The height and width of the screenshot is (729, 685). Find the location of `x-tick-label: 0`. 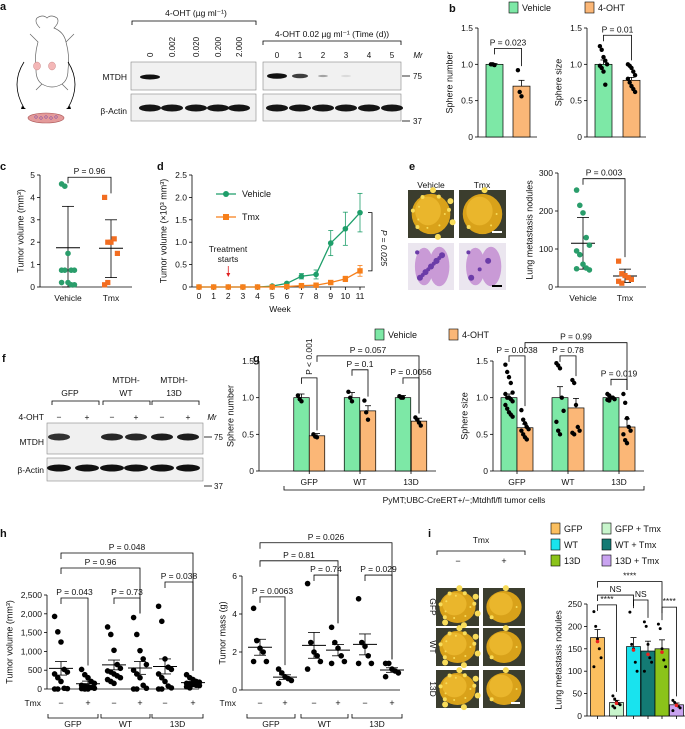

x-tick-label: 0 is located at coordinates (199, 296).